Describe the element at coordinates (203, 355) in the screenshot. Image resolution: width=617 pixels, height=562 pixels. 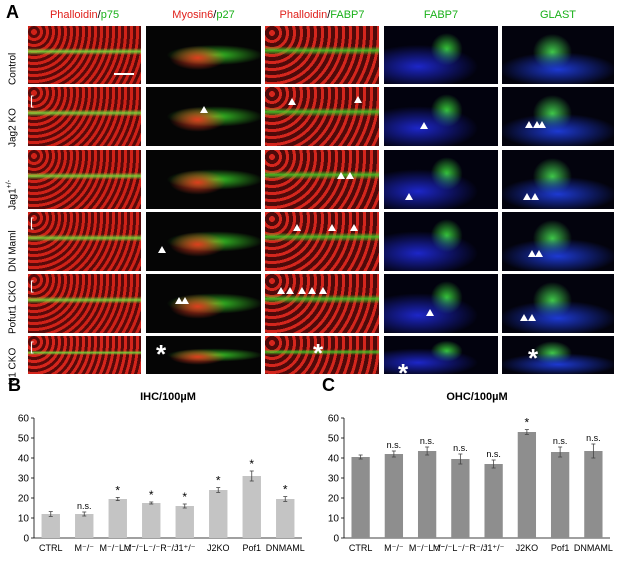
I see `micrograph-tile-r6-c2` at that location.